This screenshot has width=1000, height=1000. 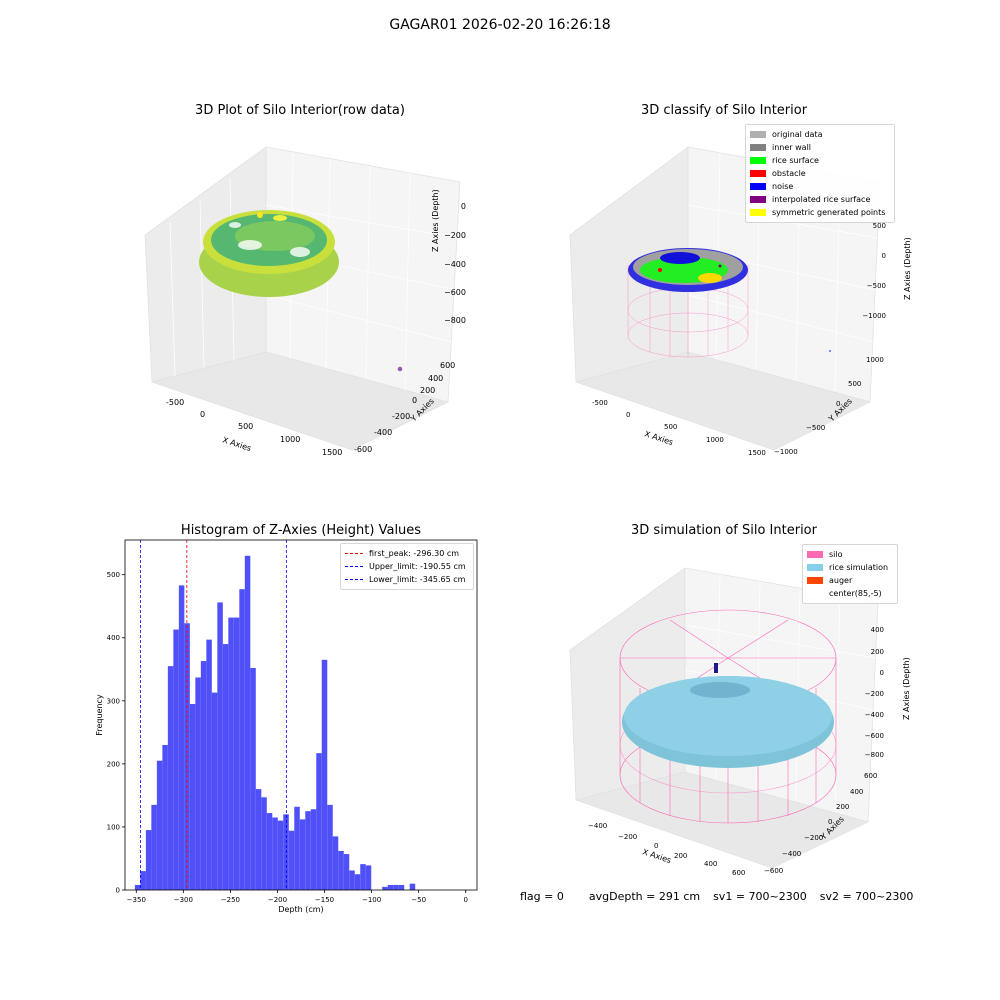 What do you see at coordinates (628, 415) in the screenshot?
I see `classify-xtick: 0` at bounding box center [628, 415].